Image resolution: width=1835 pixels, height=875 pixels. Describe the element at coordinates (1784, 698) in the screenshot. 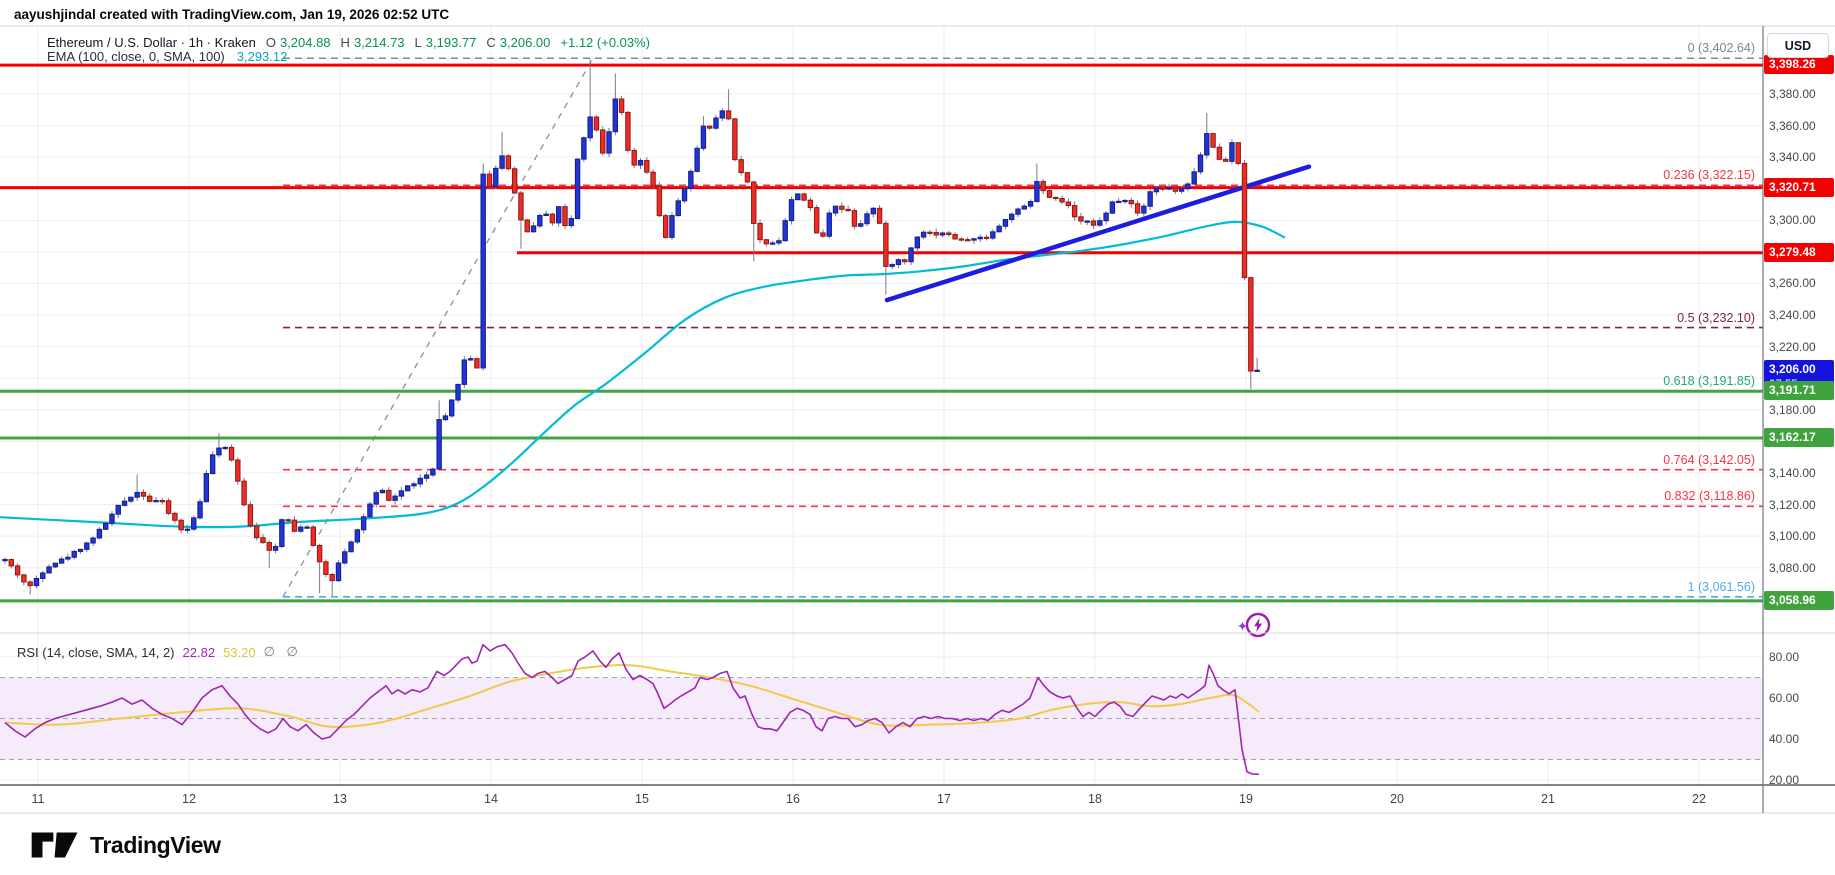

I see `rsi-tick-label: 60.00` at that location.